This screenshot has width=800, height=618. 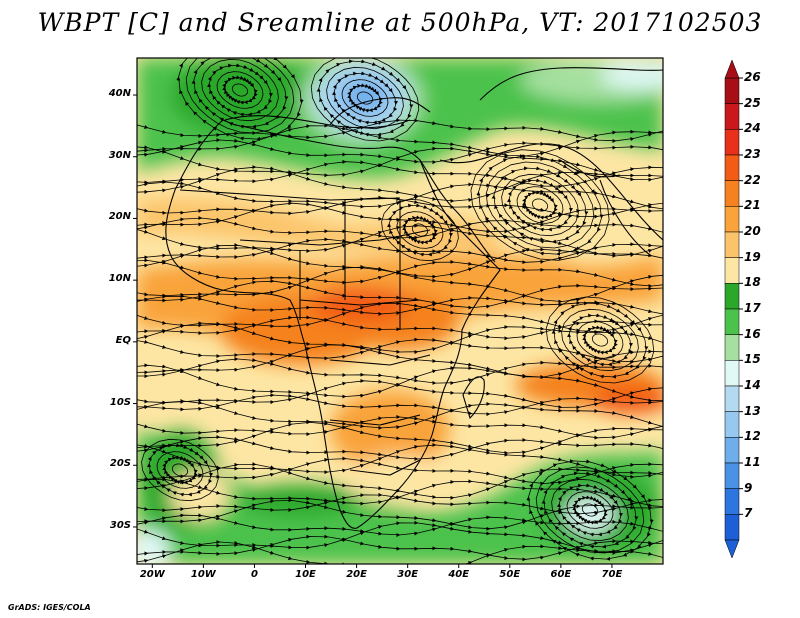 I want to click on colorbar-label: 19, so click(x=752, y=256).